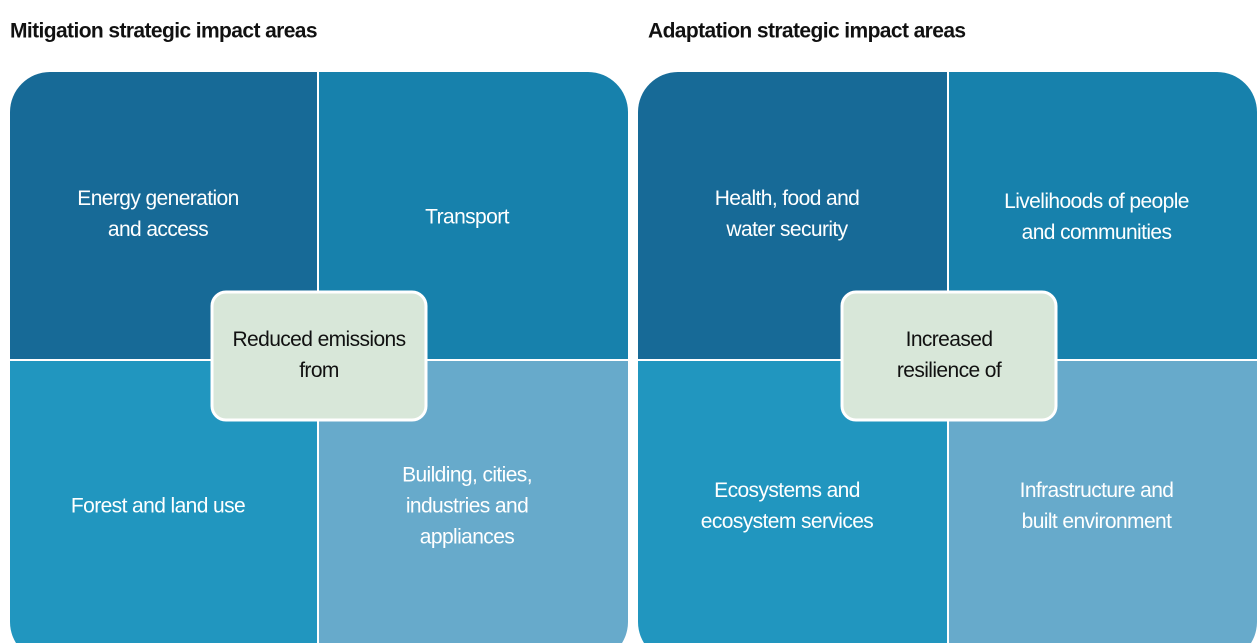 The width and height of the screenshot is (1257, 643). I want to click on center-label: resilience of, so click(949, 370).